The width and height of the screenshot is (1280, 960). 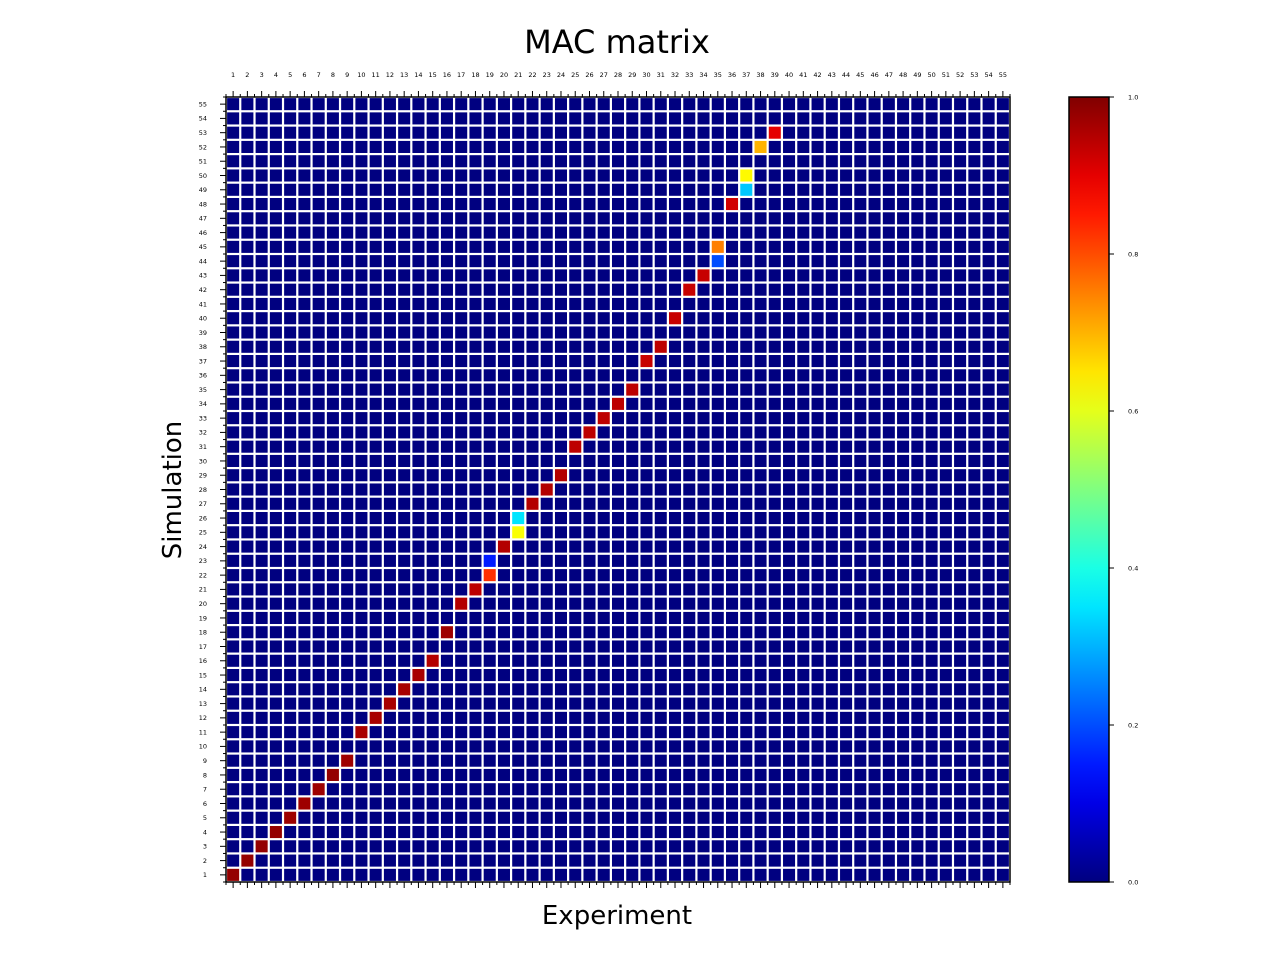 What do you see at coordinates (203, 133) in the screenshot?
I see `y-tick-label: 53` at bounding box center [203, 133].